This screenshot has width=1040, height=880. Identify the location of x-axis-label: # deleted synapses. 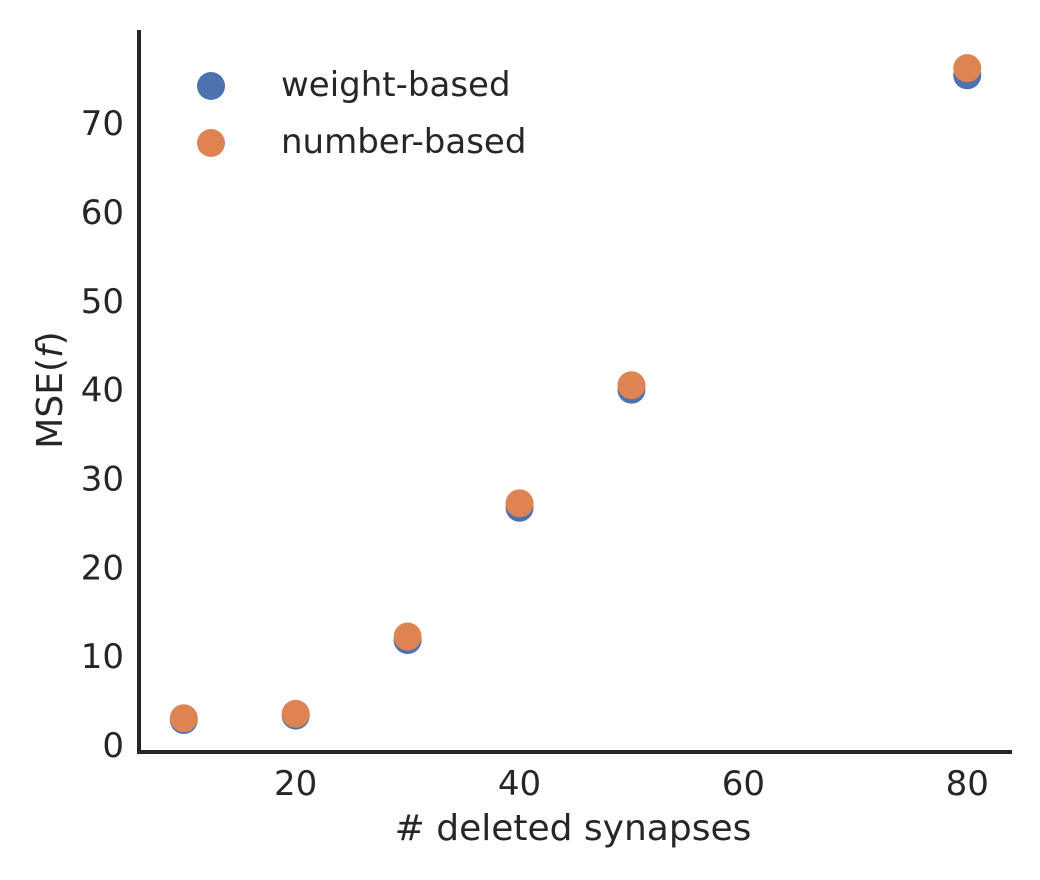
(573, 828).